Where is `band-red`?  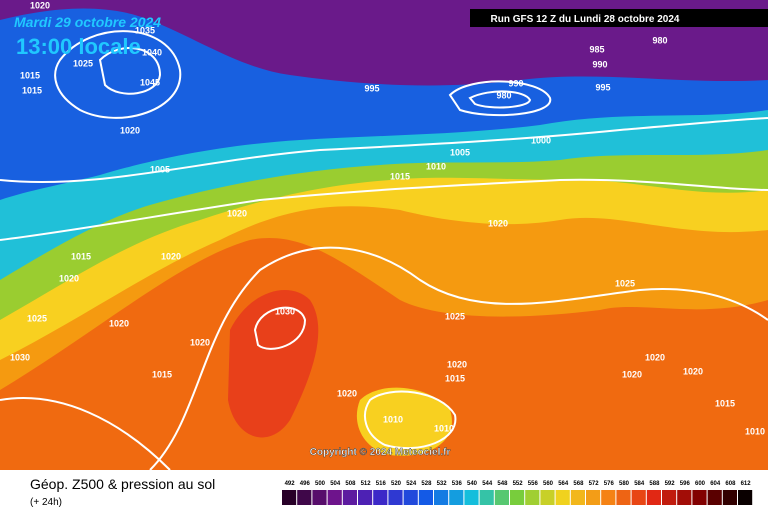
band-red is located at coordinates (273, 364).